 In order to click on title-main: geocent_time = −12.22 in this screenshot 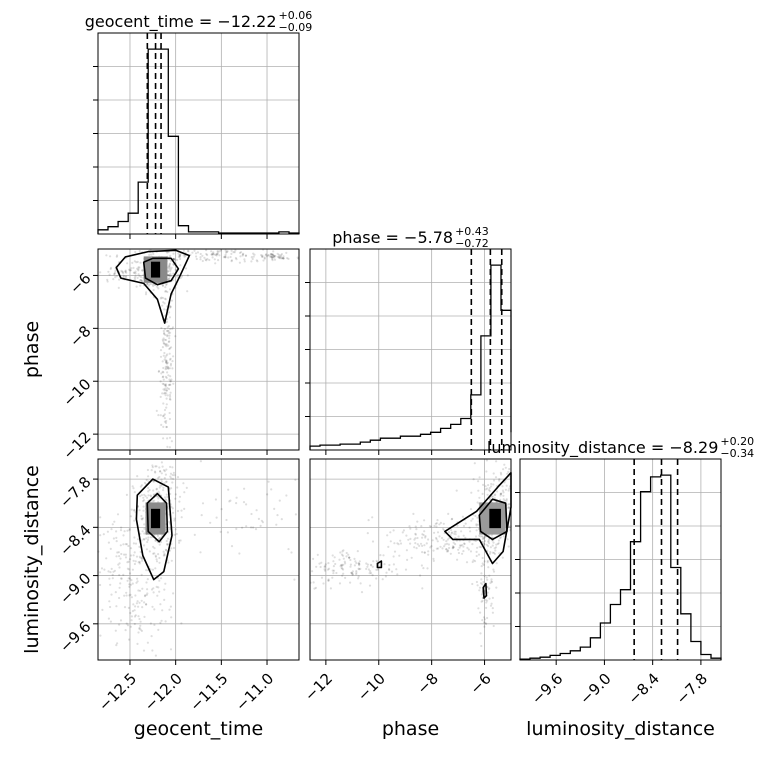, I will do `click(181, 22)`.